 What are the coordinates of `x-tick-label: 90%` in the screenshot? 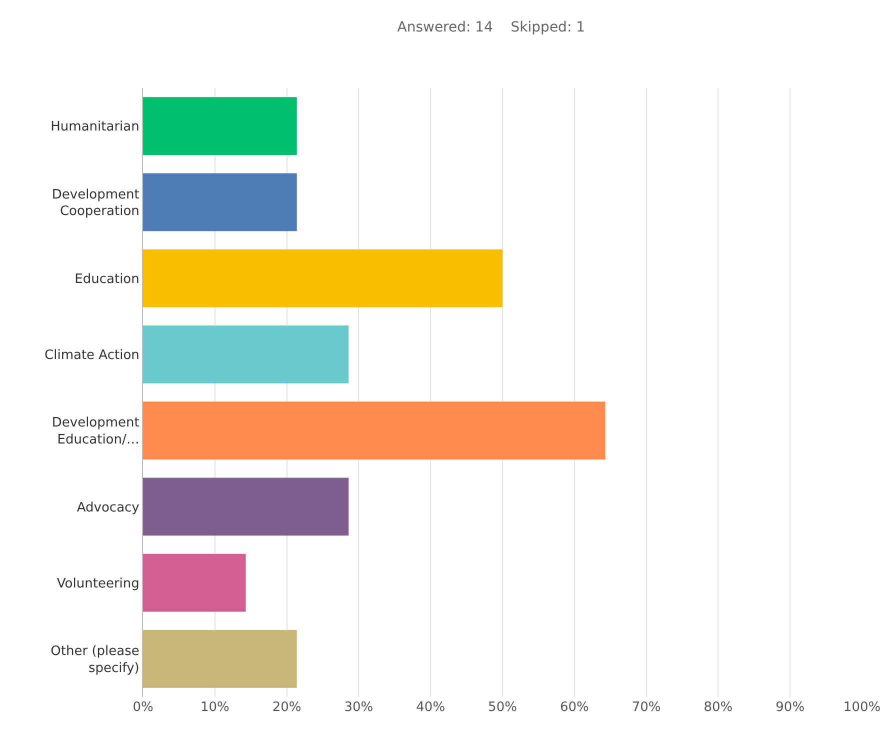 It's located at (790, 707).